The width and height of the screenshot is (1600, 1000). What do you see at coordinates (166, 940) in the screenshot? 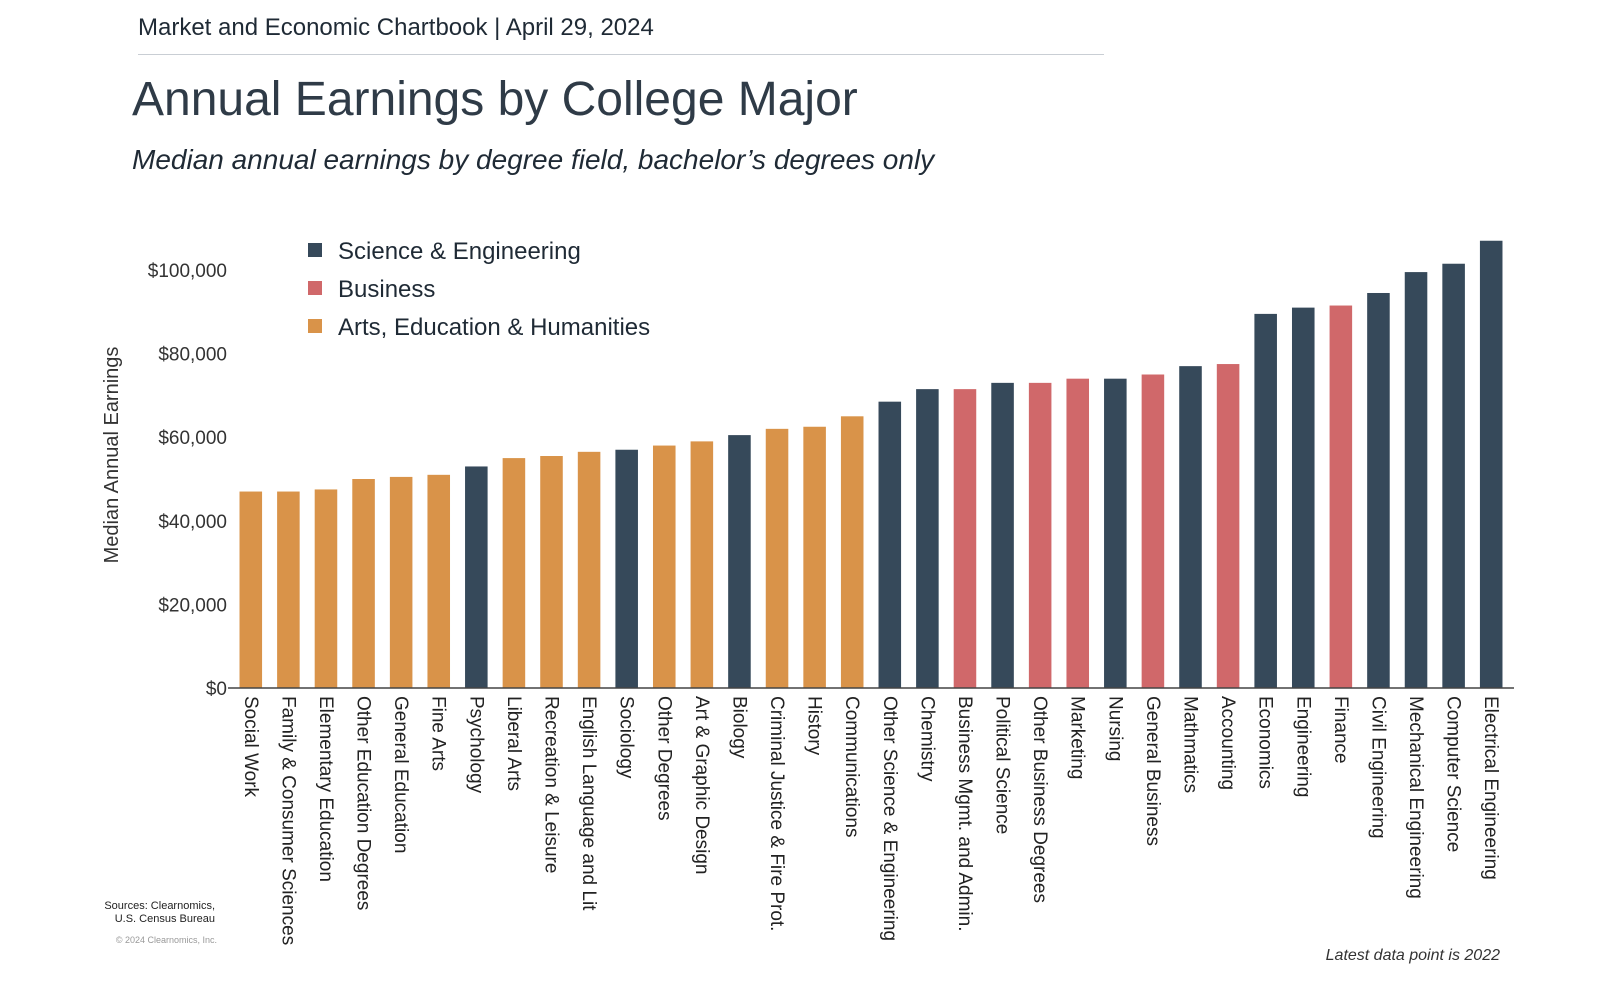
I see `copyright-note: © 2024 Clearnomics, Inc.` at bounding box center [166, 940].